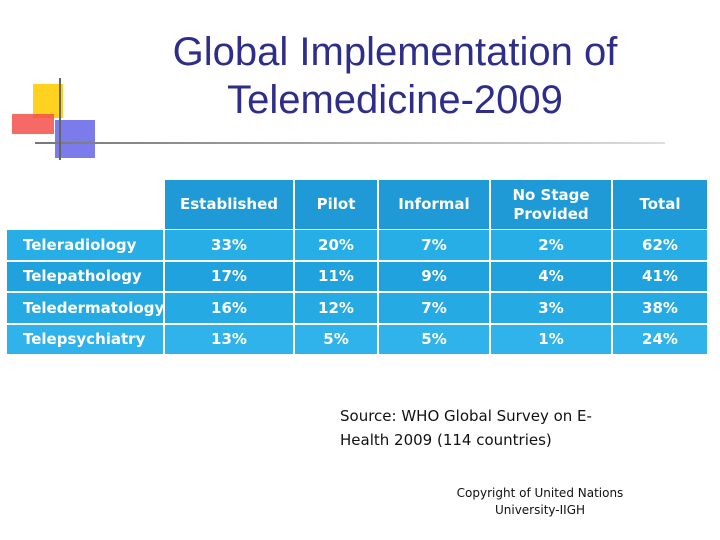 The height and width of the screenshot is (540, 720). Describe the element at coordinates (85, 245) in the screenshot. I see `row-label: Teleradiology` at that location.